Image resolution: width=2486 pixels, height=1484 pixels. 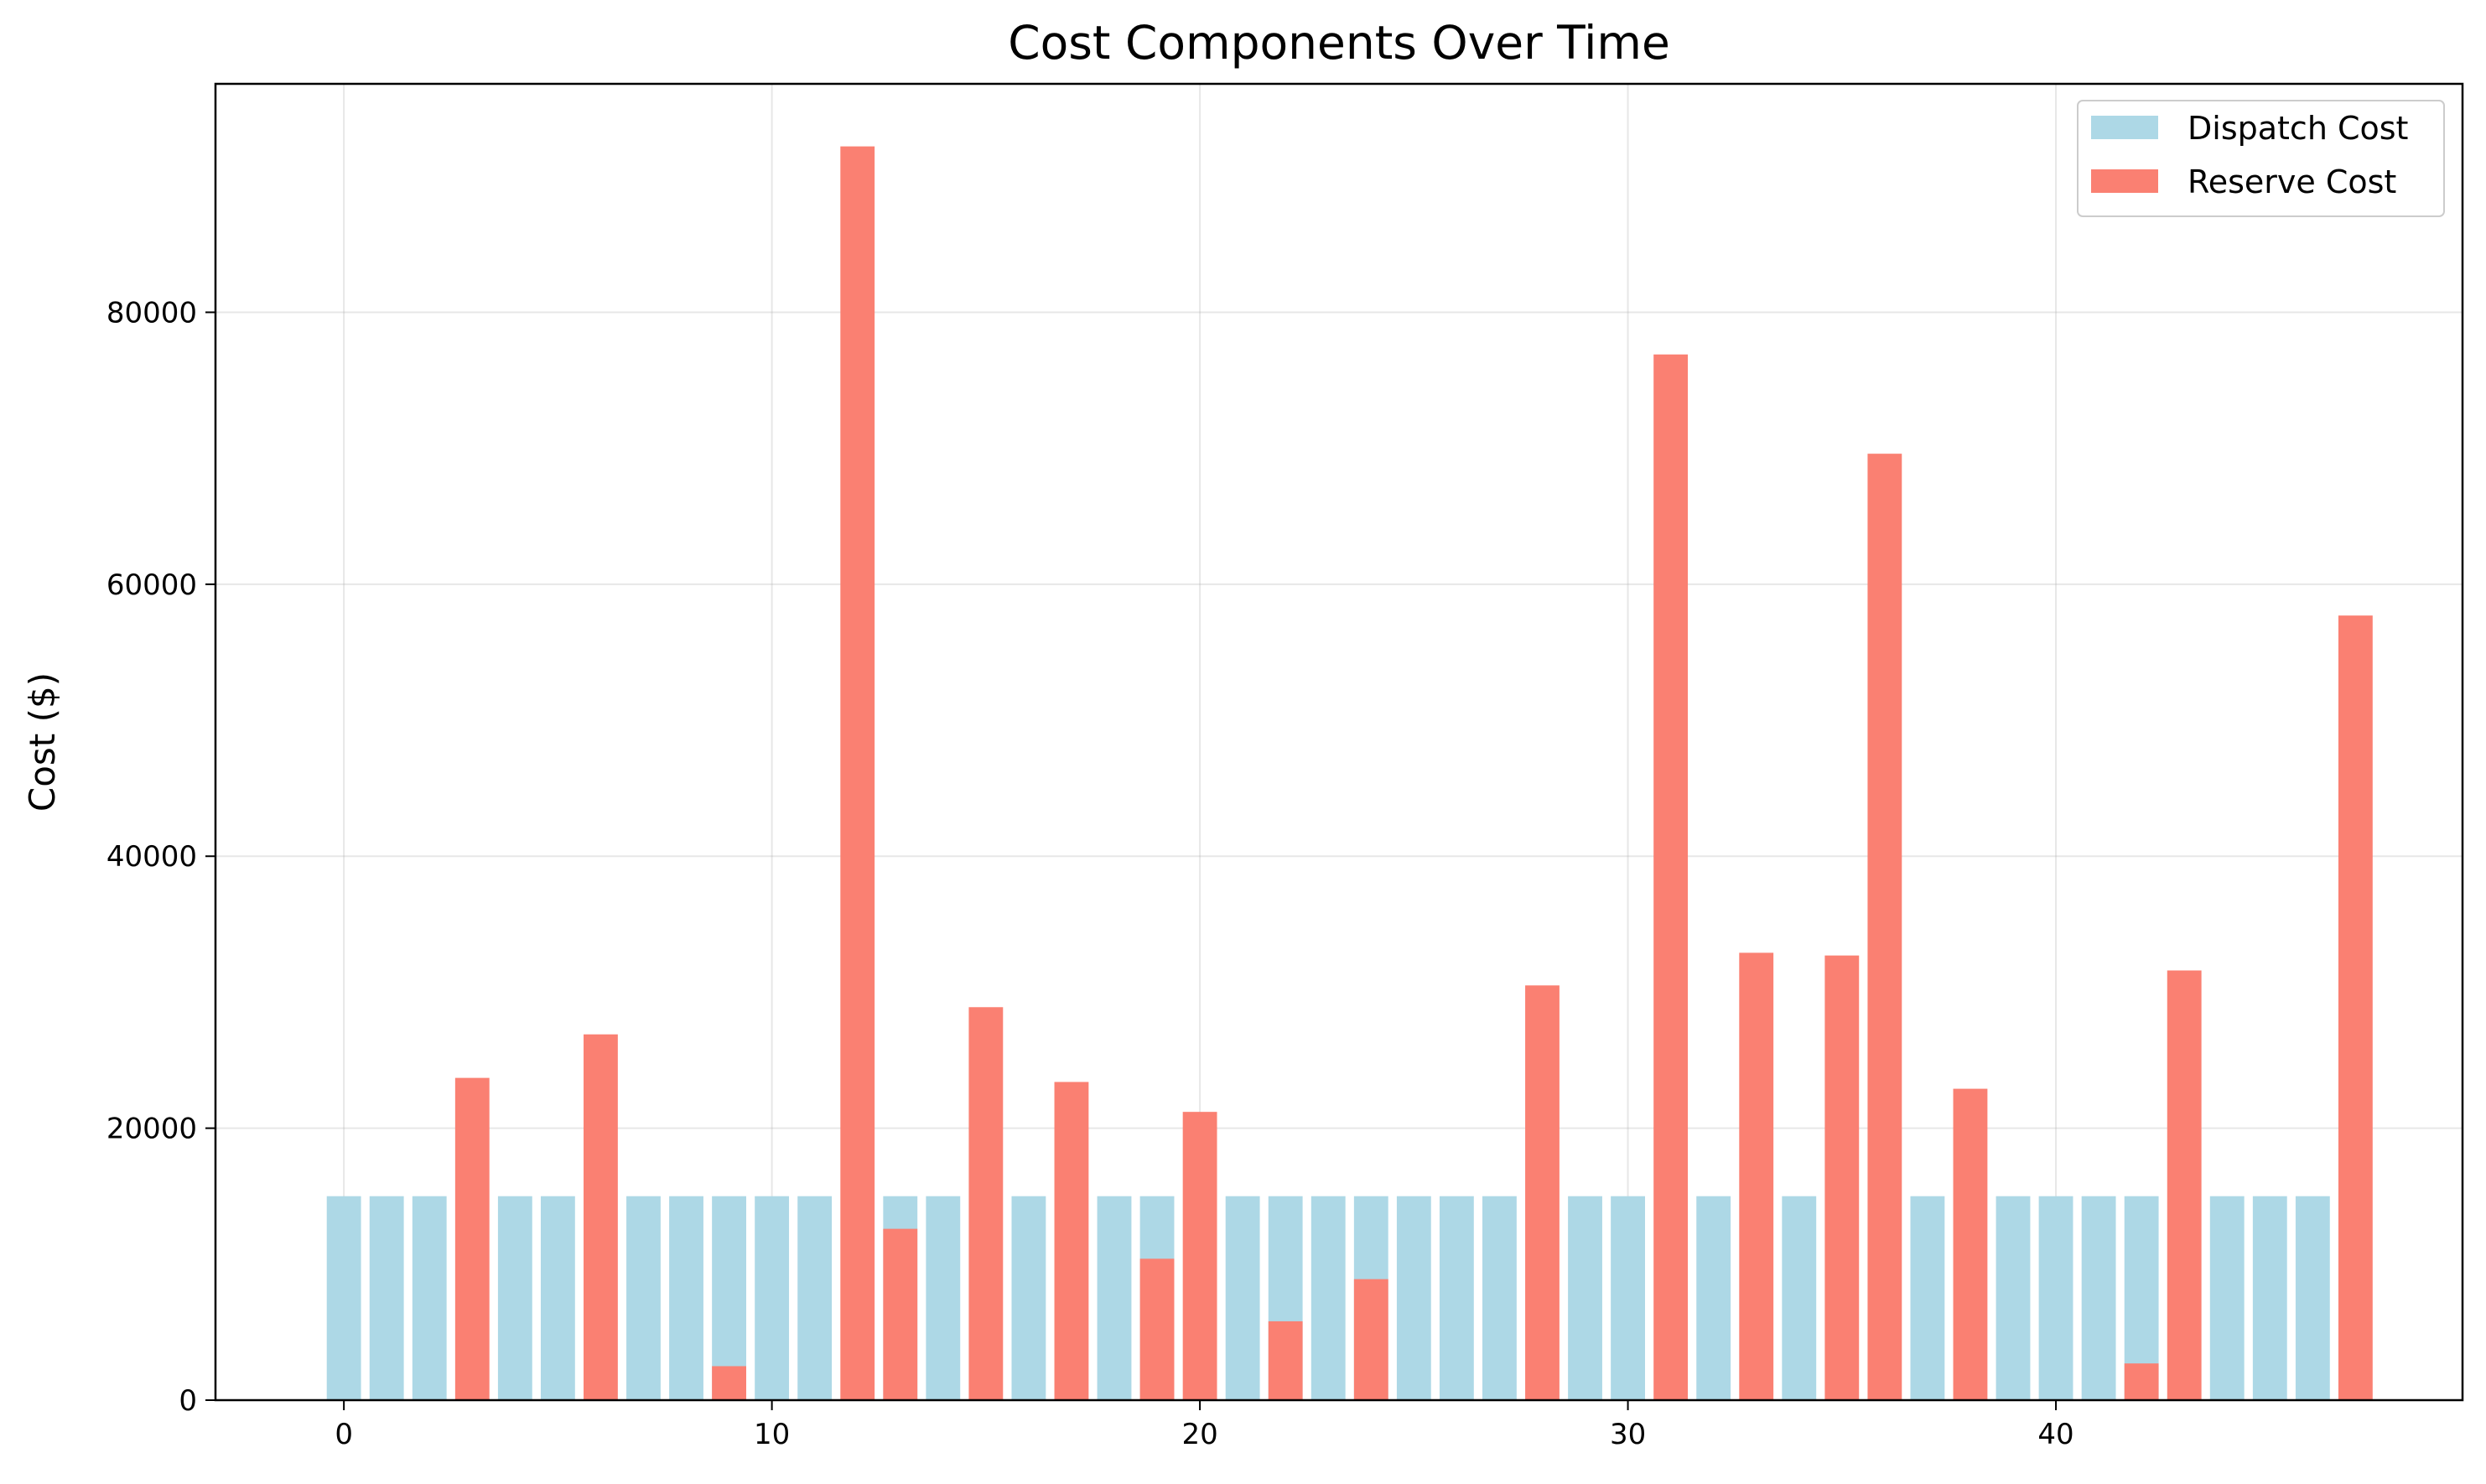 I want to click on y-axis-label: Cost ($), so click(x=42, y=742).